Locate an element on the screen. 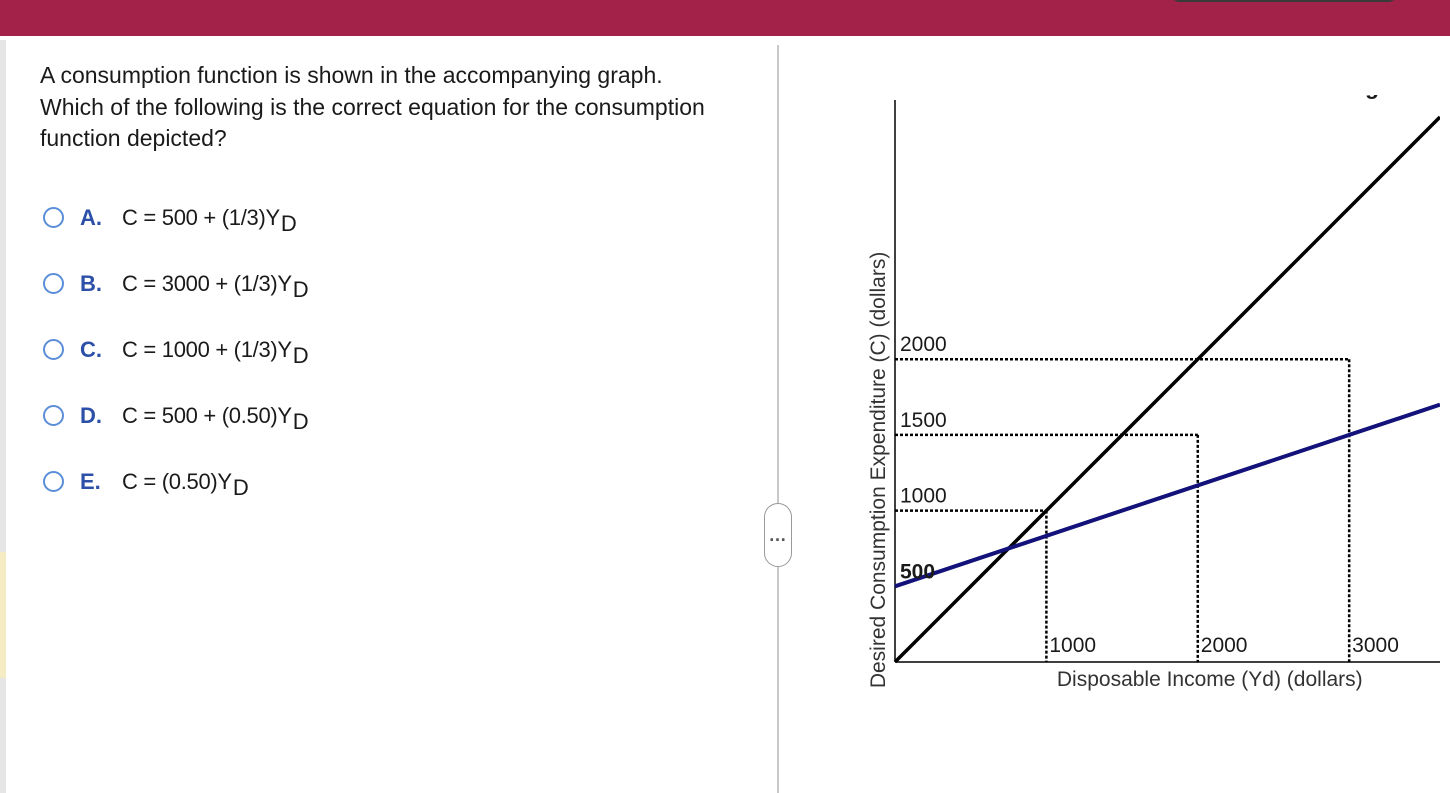  equation-text: C = 3000 + (1/3)Y is located at coordinates (207, 283).